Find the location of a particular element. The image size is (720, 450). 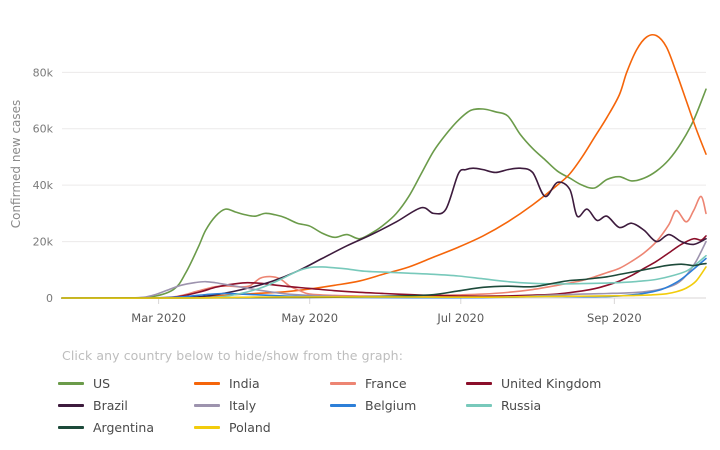

legend-item-france: France is located at coordinates (398, 383).